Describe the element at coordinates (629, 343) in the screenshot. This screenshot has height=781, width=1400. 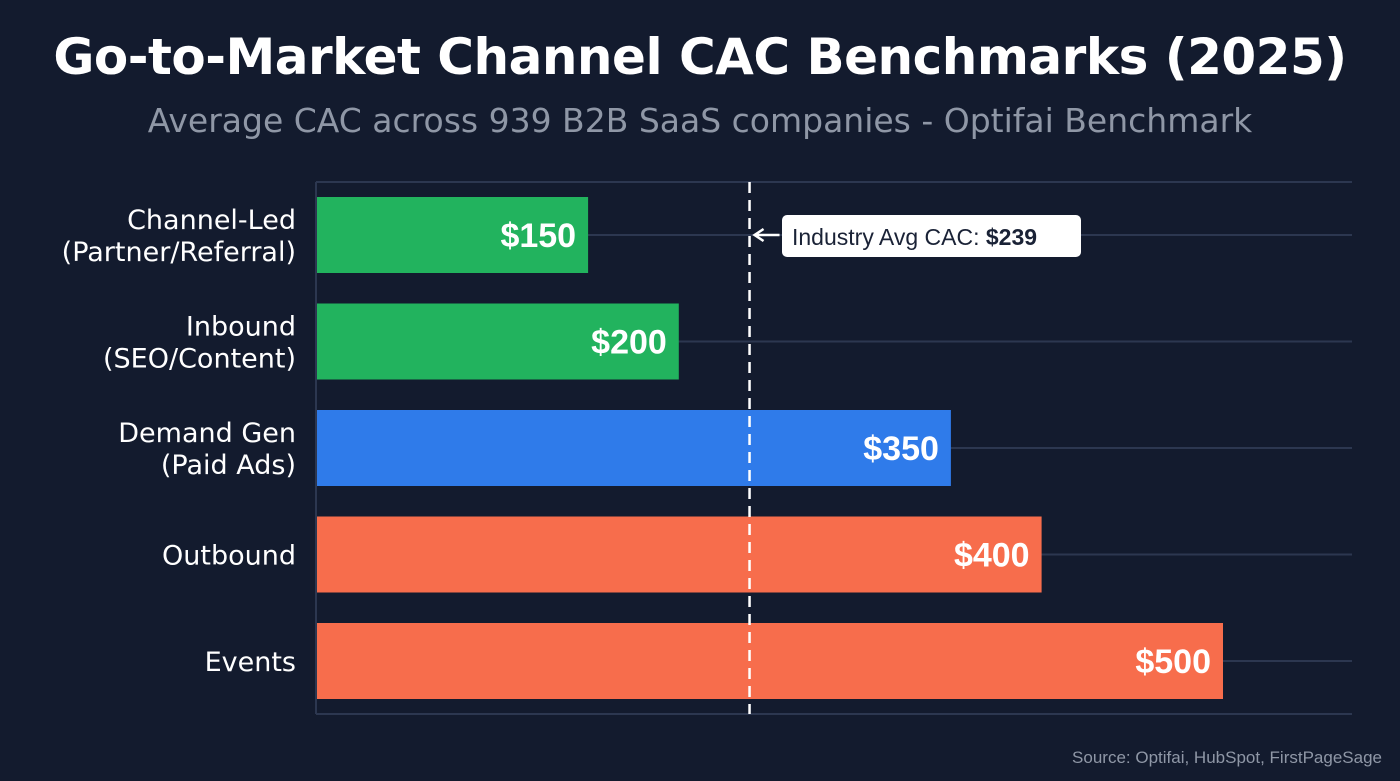
I see `bar-value-label: $200` at that location.